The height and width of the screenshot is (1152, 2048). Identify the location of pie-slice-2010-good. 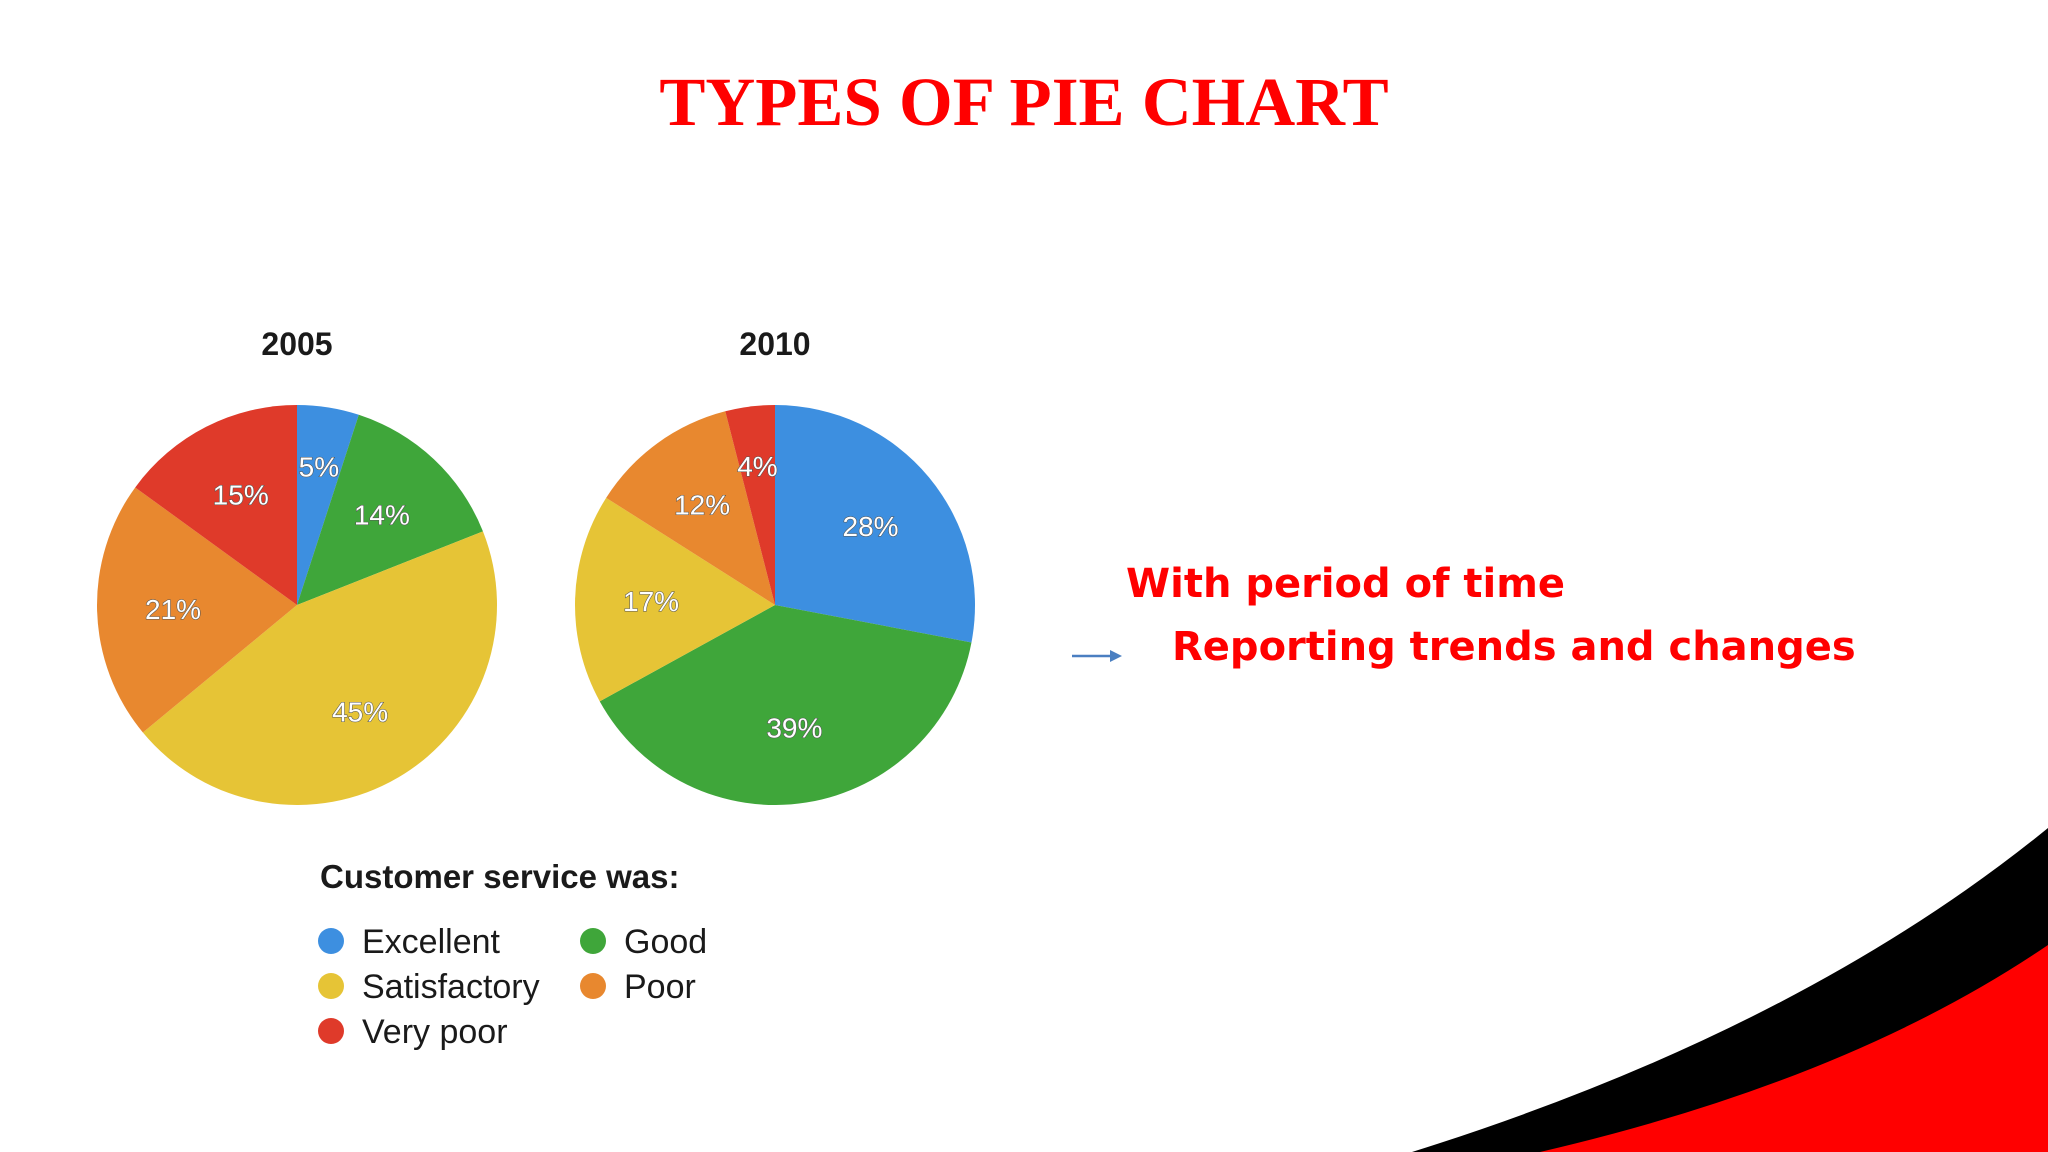
(785, 705).